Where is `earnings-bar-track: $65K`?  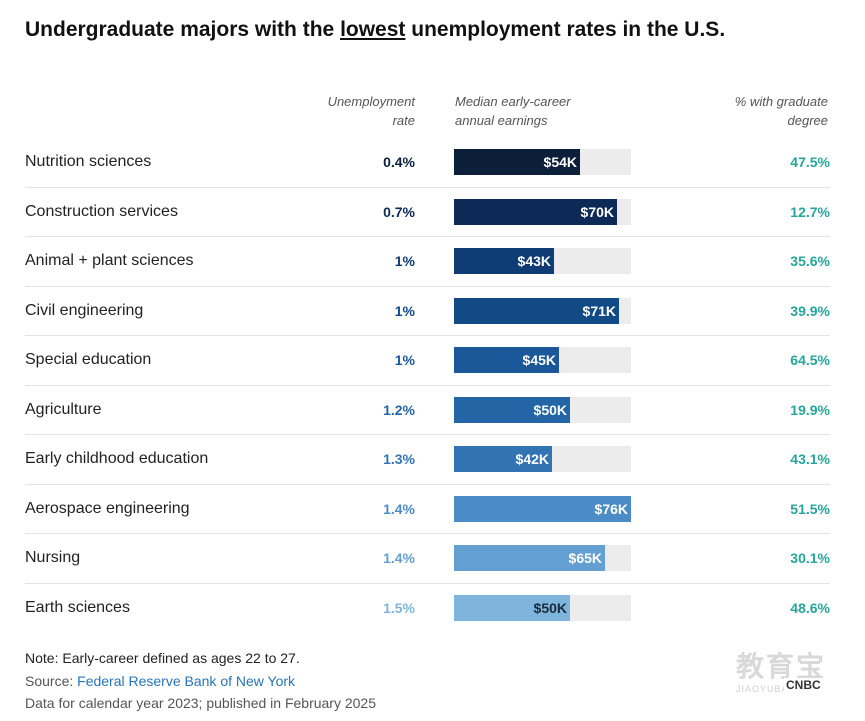 earnings-bar-track: $65K is located at coordinates (542, 558).